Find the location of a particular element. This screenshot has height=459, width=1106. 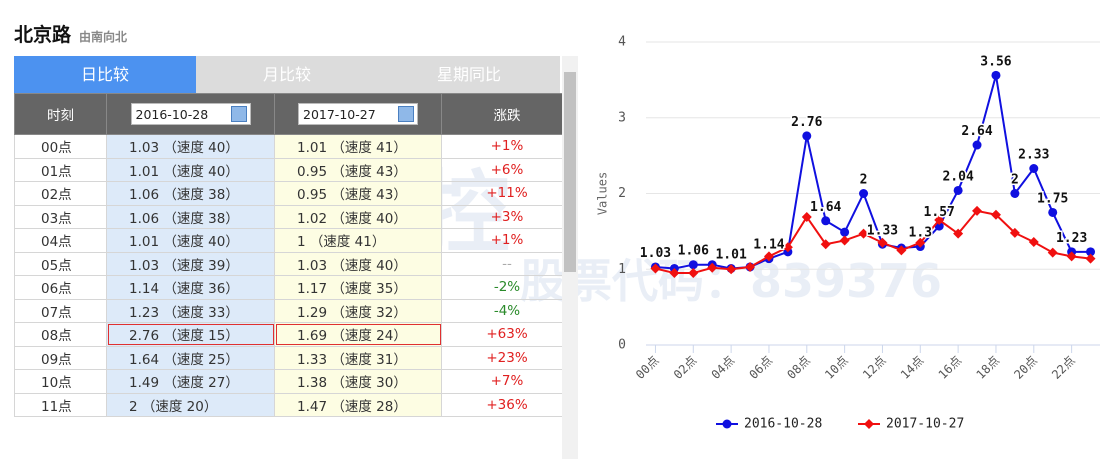

cell: -2% is located at coordinates (507, 287).